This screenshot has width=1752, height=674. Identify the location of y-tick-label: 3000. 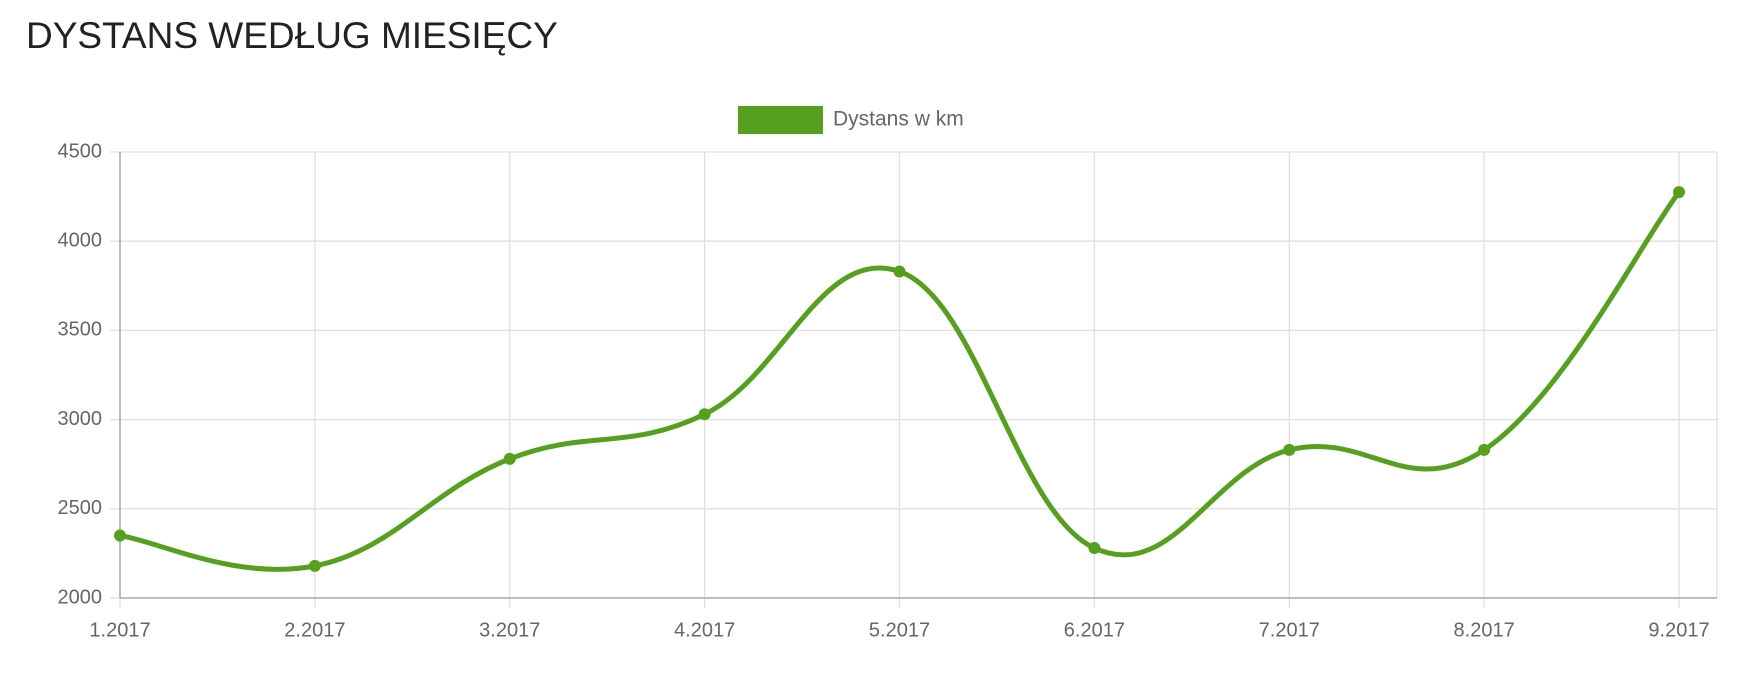
(80, 419).